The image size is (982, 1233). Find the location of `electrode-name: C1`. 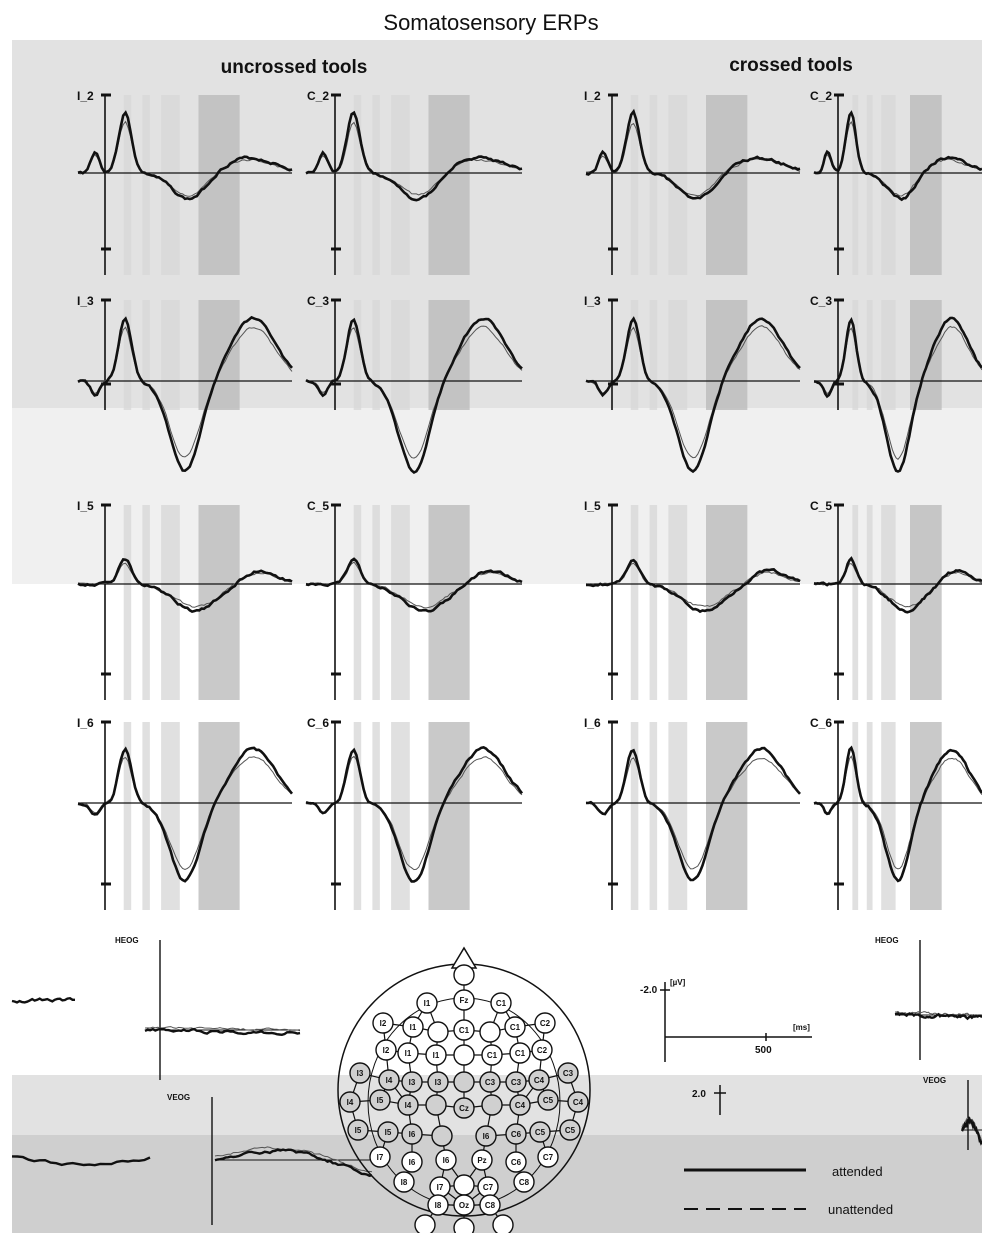

electrode-name: C1 is located at coordinates (520, 1053).